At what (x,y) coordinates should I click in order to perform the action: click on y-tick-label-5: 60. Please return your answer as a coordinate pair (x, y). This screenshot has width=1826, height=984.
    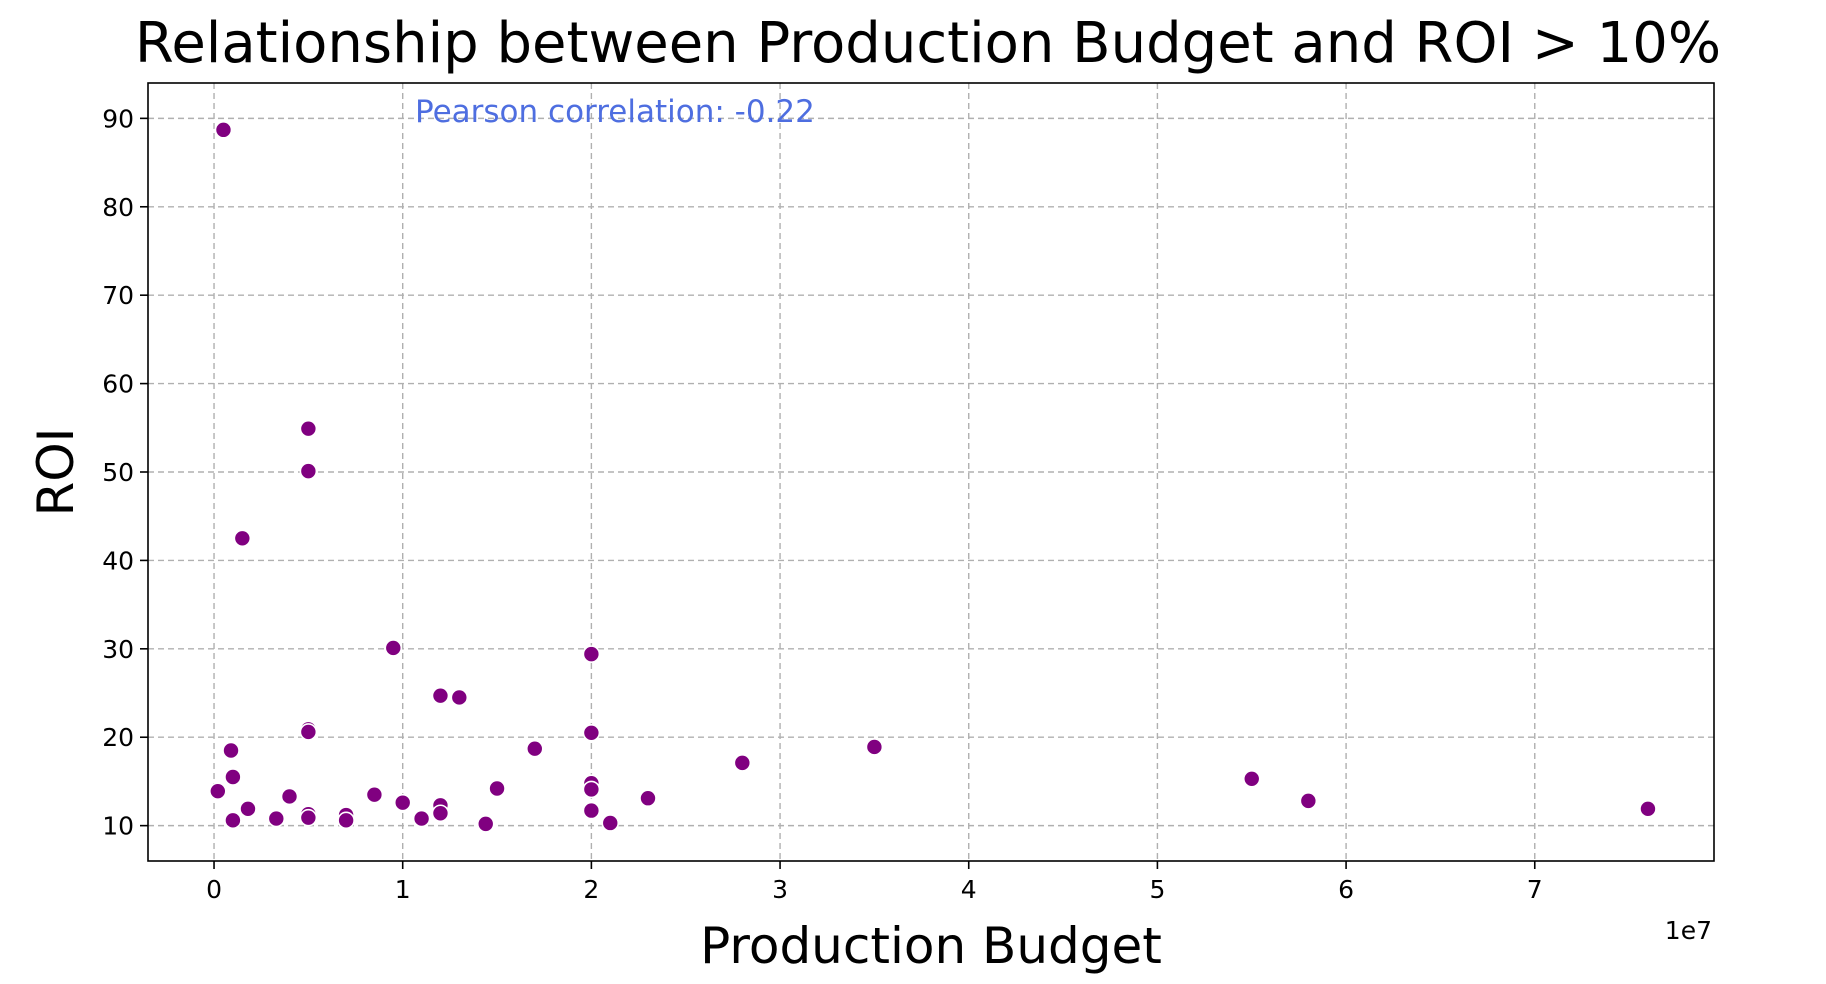
    Looking at the image, I should click on (118, 384).